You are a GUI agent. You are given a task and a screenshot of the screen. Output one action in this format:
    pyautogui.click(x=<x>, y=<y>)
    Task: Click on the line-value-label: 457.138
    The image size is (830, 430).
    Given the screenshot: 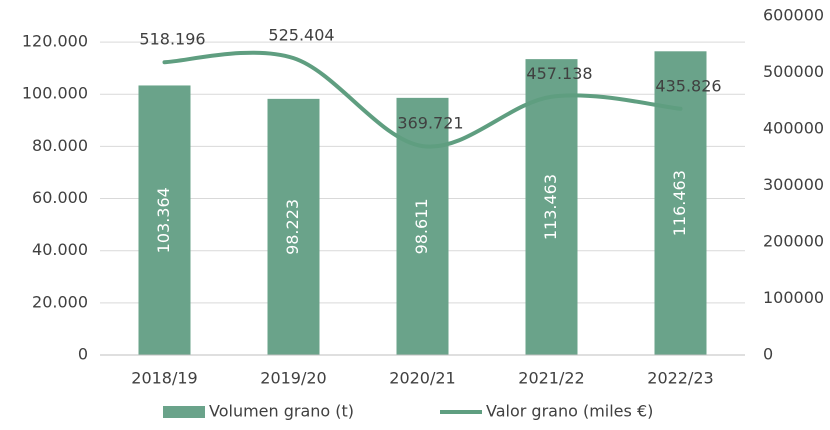 What is the action you would take?
    pyautogui.click(x=559, y=73)
    